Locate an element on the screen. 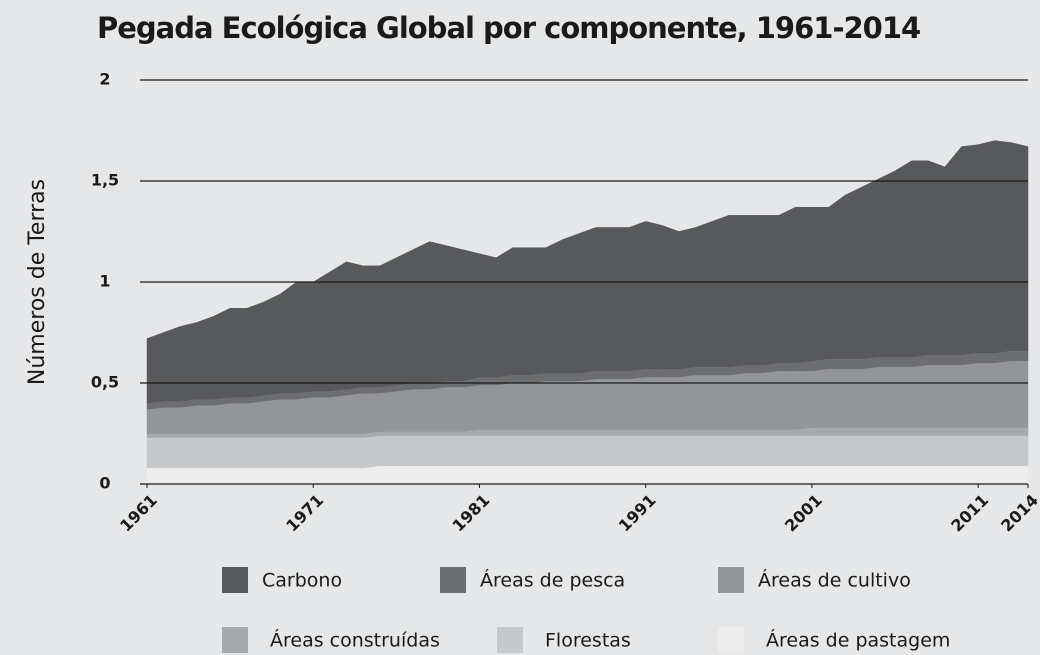 This screenshot has width=1040, height=655. y-tick-label: 1,5 is located at coordinates (105, 180).